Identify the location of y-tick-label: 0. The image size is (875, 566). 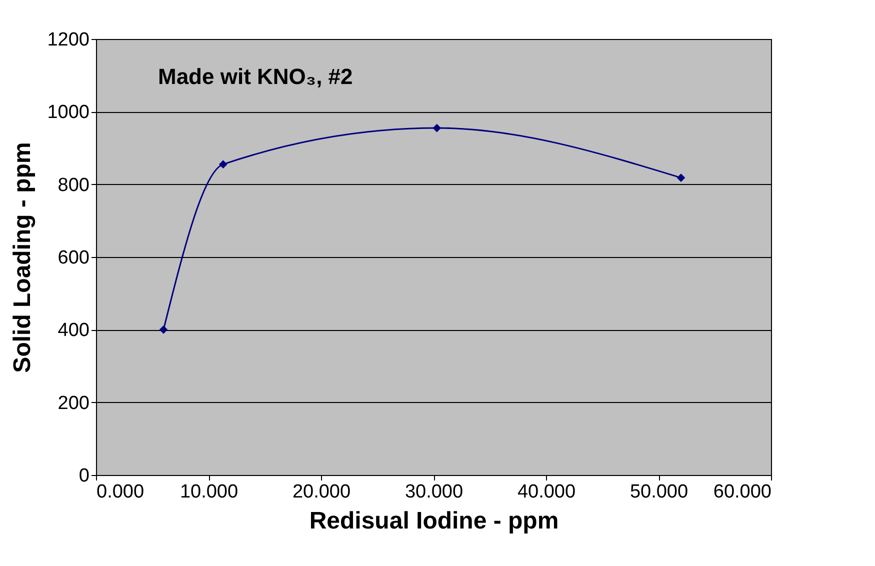
(84, 476).